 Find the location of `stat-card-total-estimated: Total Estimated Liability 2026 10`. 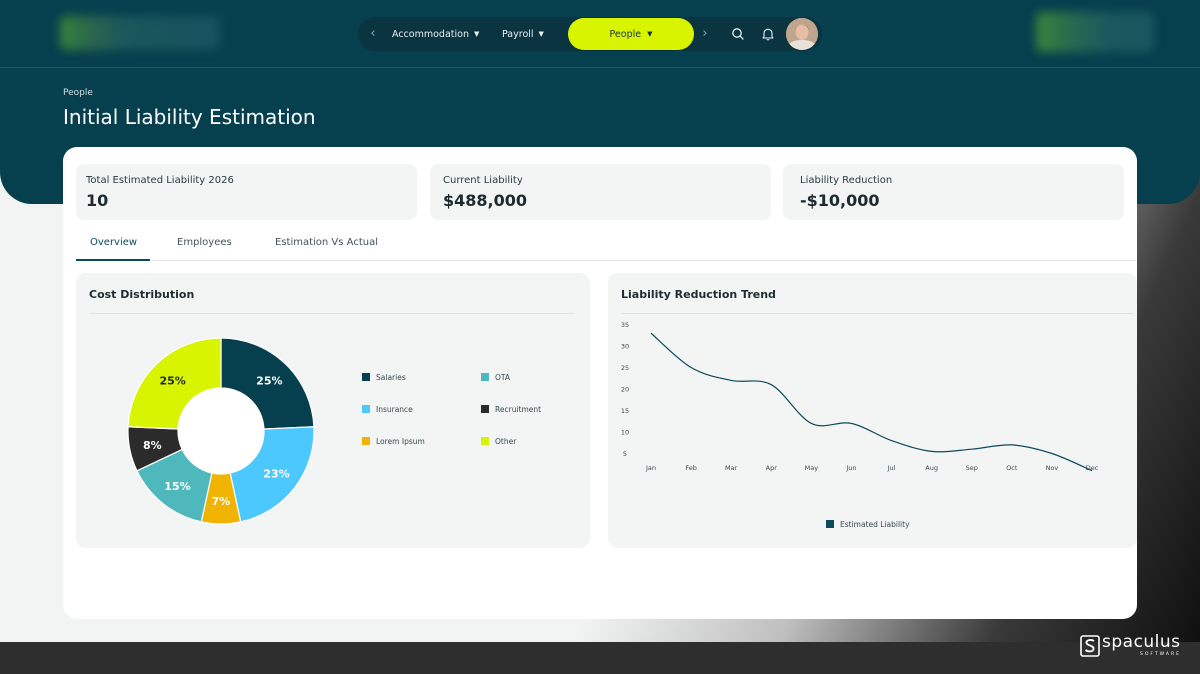

stat-card-total-estimated: Total Estimated Liability 2026 10 is located at coordinates (246, 192).